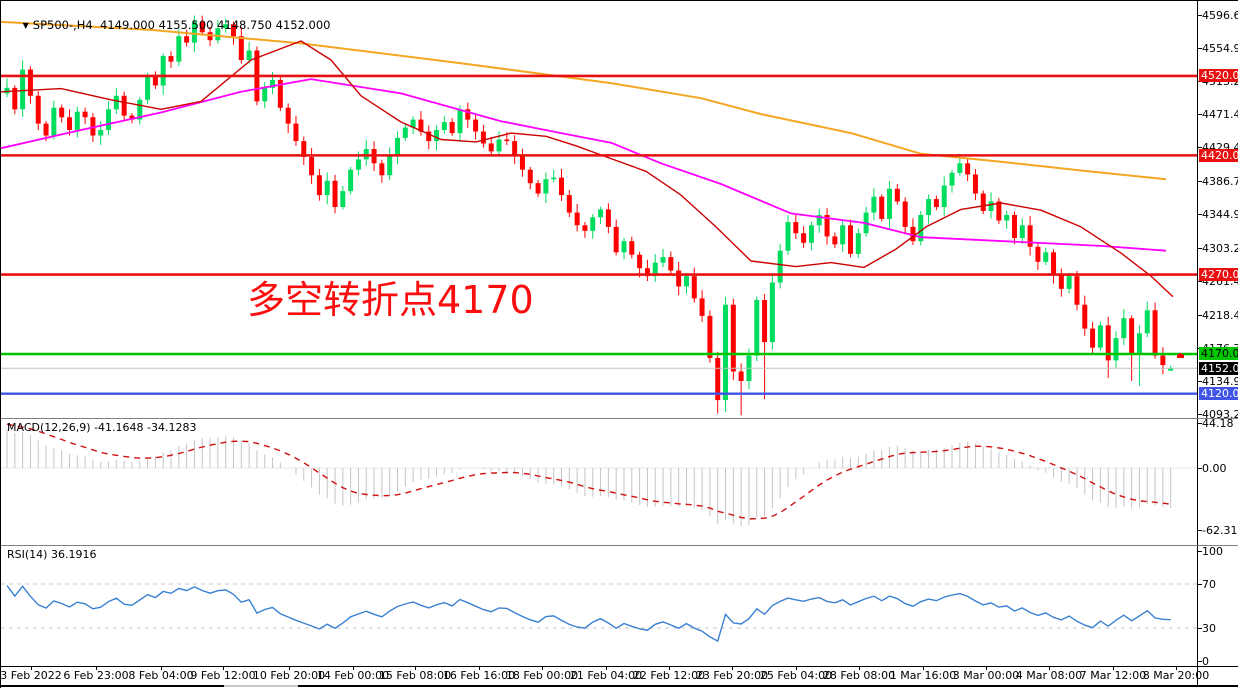 Image resolution: width=1238 pixels, height=688 pixels. Describe the element at coordinates (1220, 15) in the screenshot. I see `price-axis-label: 4596.695` at that location.